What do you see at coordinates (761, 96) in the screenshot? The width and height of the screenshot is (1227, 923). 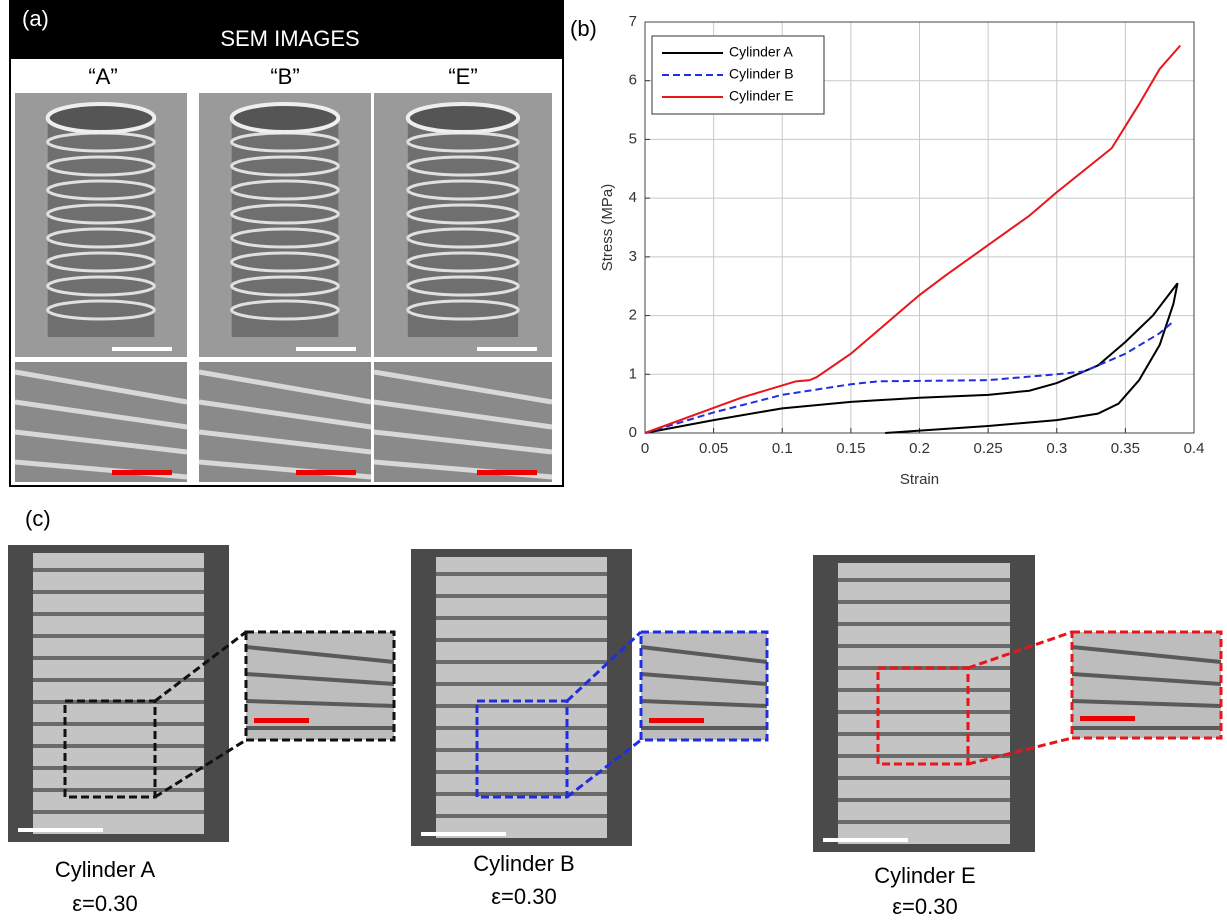 I see `legend-label: Cylinder E` at bounding box center [761, 96].